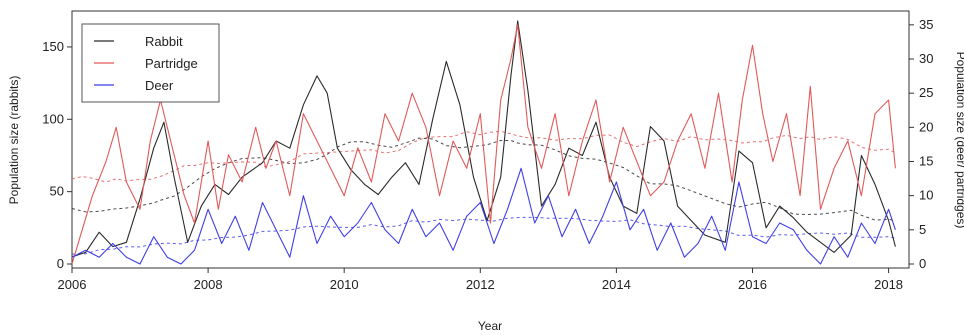 This screenshot has width=964, height=335. What do you see at coordinates (159, 85) in the screenshot?
I see `legend-label-deer: Deer` at bounding box center [159, 85].